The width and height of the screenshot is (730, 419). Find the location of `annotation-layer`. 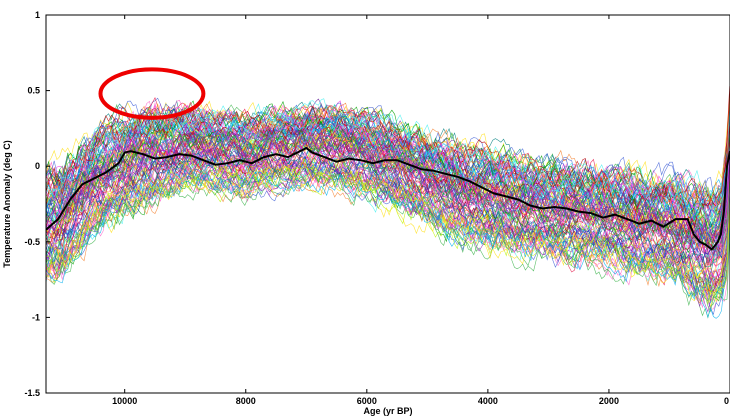

annotation-layer is located at coordinates (152, 93).